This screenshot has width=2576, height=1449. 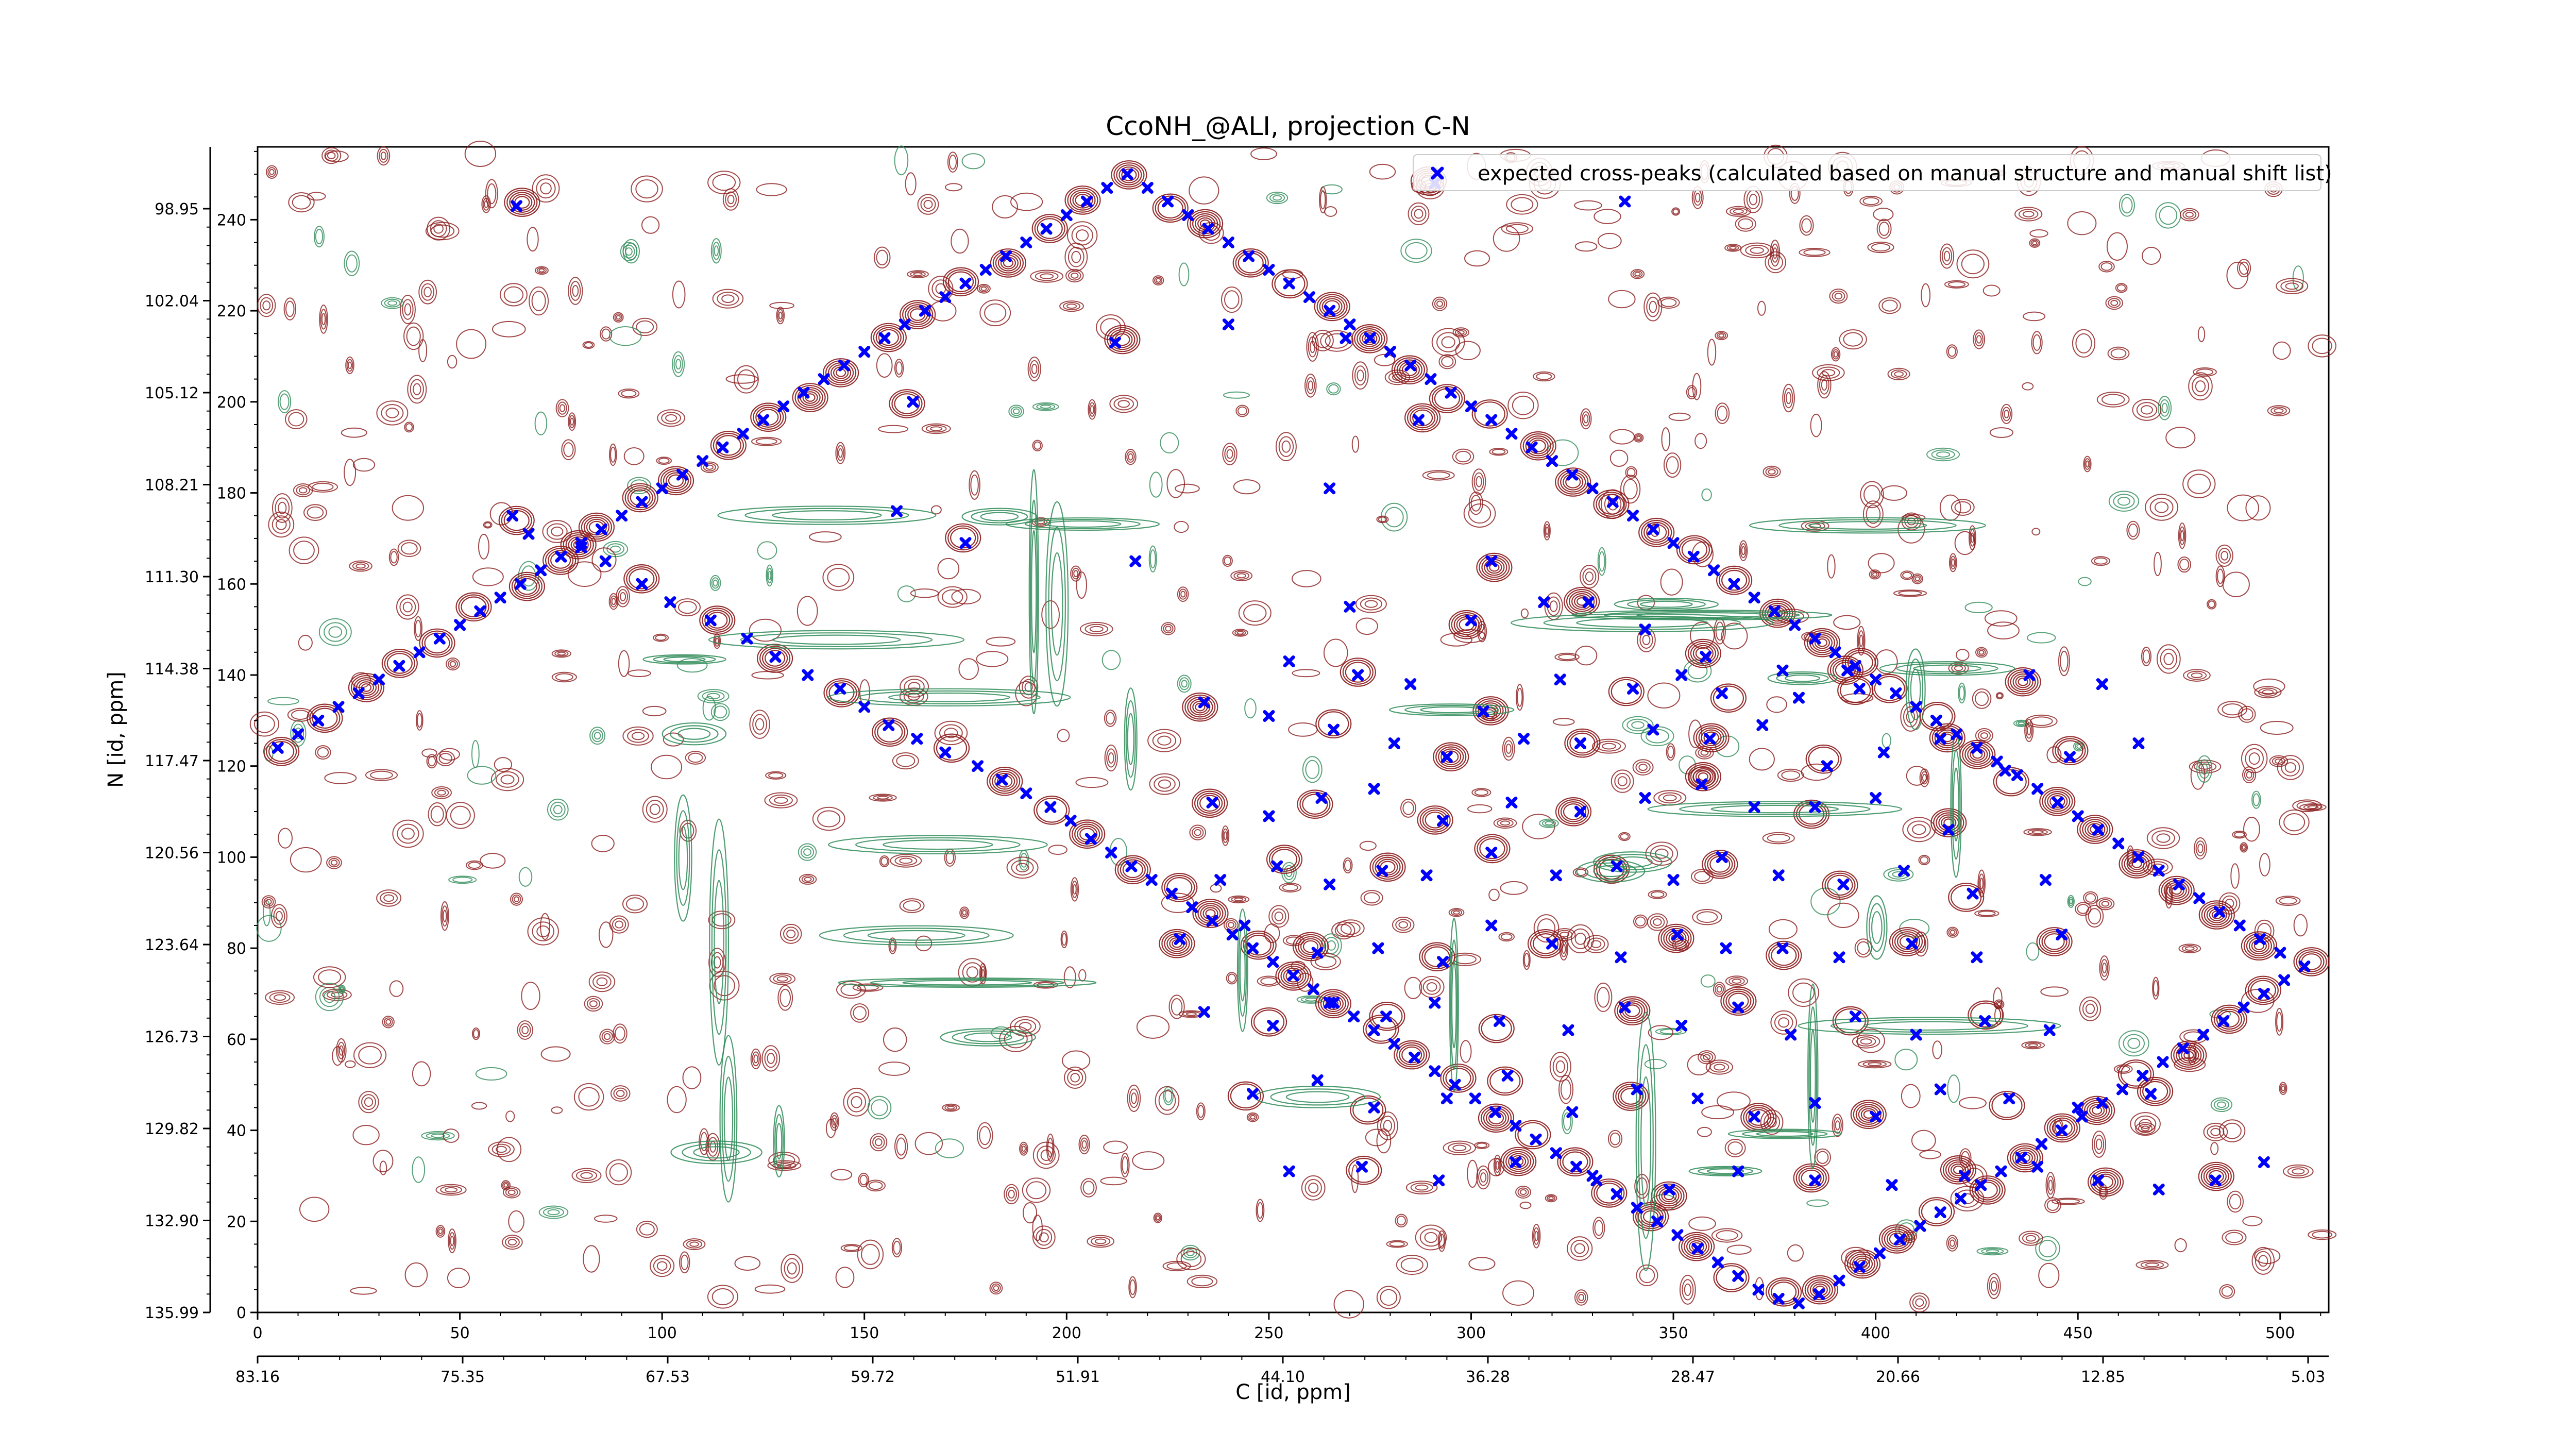 I want to click on y-ppm-tick-label: 135.99, so click(x=172, y=1313).